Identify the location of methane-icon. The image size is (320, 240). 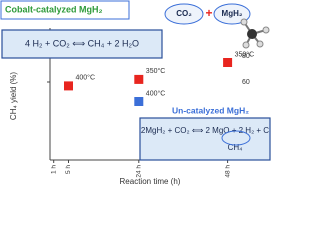
(255, 33).